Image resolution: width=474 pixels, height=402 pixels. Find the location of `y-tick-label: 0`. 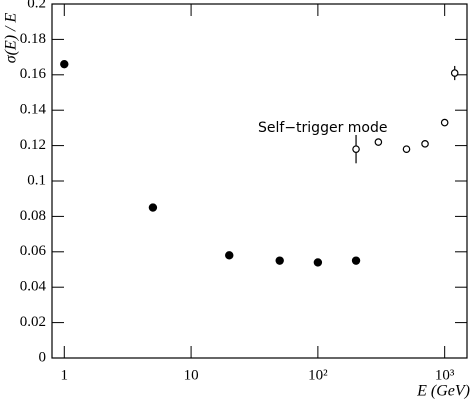

y-tick-label: 0 is located at coordinates (43, 357).